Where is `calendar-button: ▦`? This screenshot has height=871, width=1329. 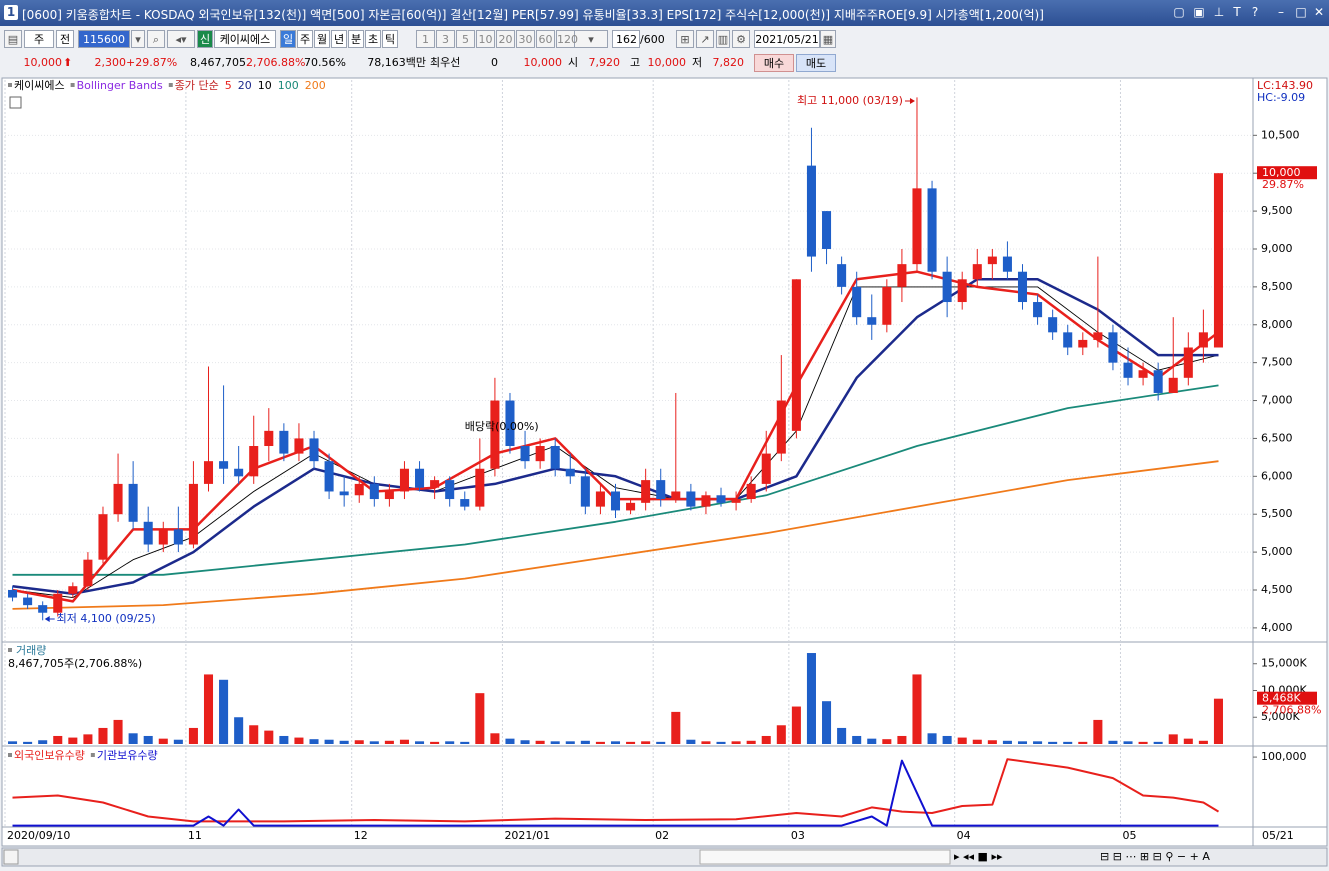 calendar-button: ▦ is located at coordinates (828, 39).